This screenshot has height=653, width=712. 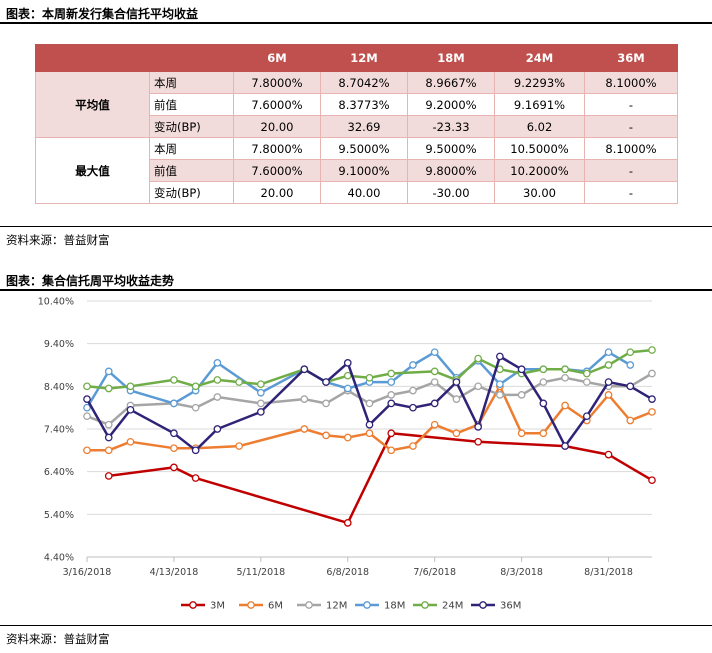 What do you see at coordinates (356, 23) in the screenshot?
I see `title-rule` at bounding box center [356, 23].